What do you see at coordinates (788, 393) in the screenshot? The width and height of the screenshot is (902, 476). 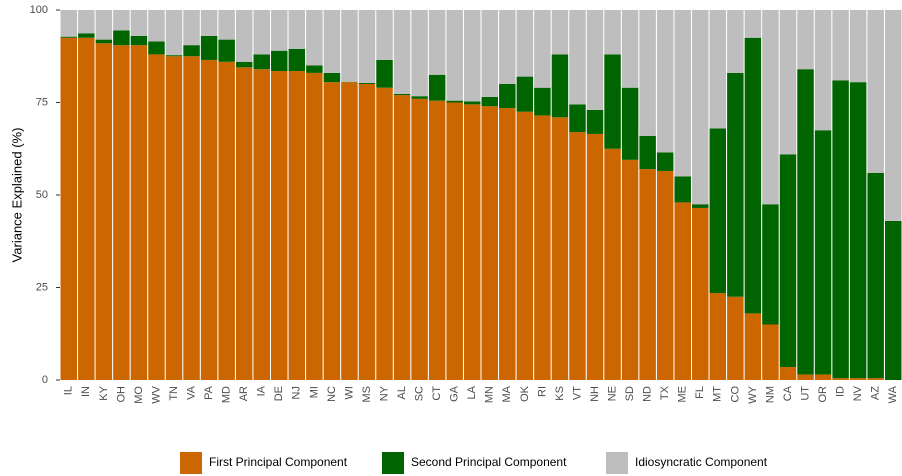 I see `x-tick-label: CA` at bounding box center [788, 393].